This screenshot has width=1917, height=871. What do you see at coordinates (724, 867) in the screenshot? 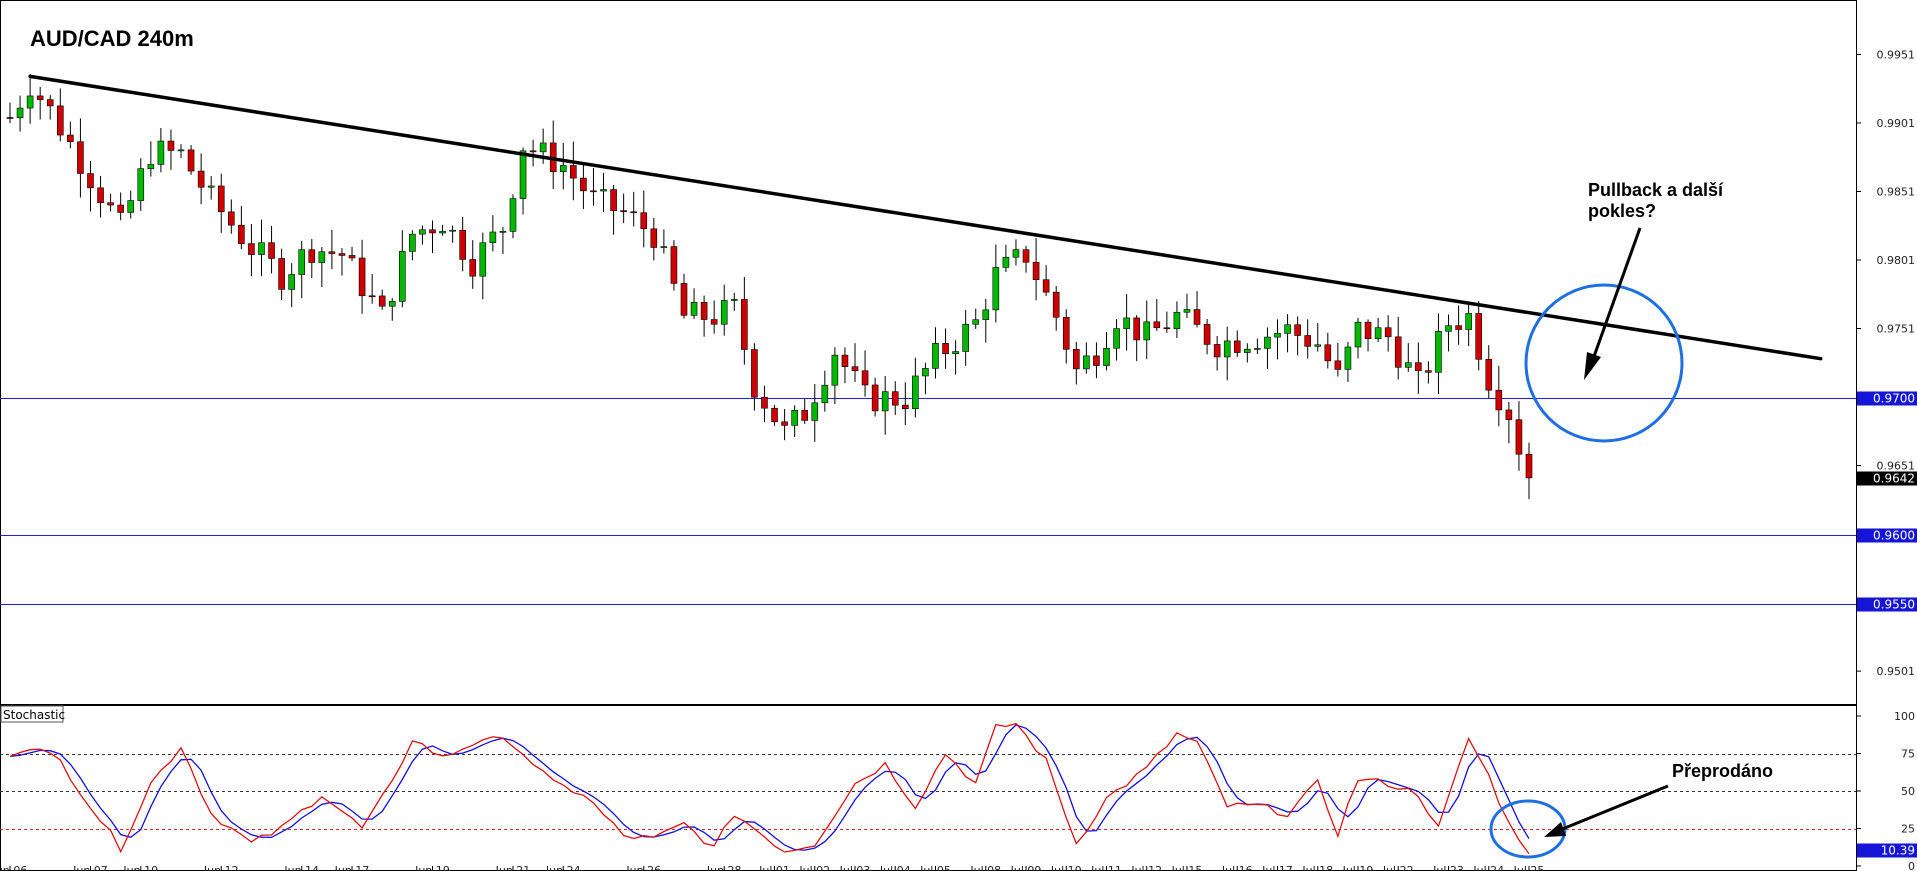
I see `time-tick-label: Jun 28` at bounding box center [724, 867].